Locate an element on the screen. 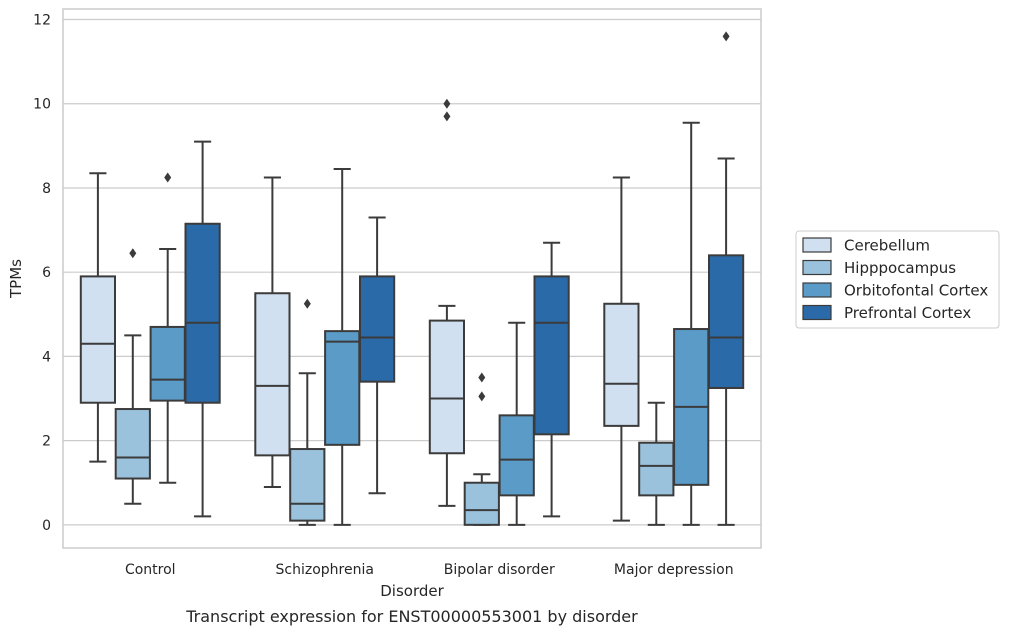  y-tick-label: 0 is located at coordinates (46, 526).